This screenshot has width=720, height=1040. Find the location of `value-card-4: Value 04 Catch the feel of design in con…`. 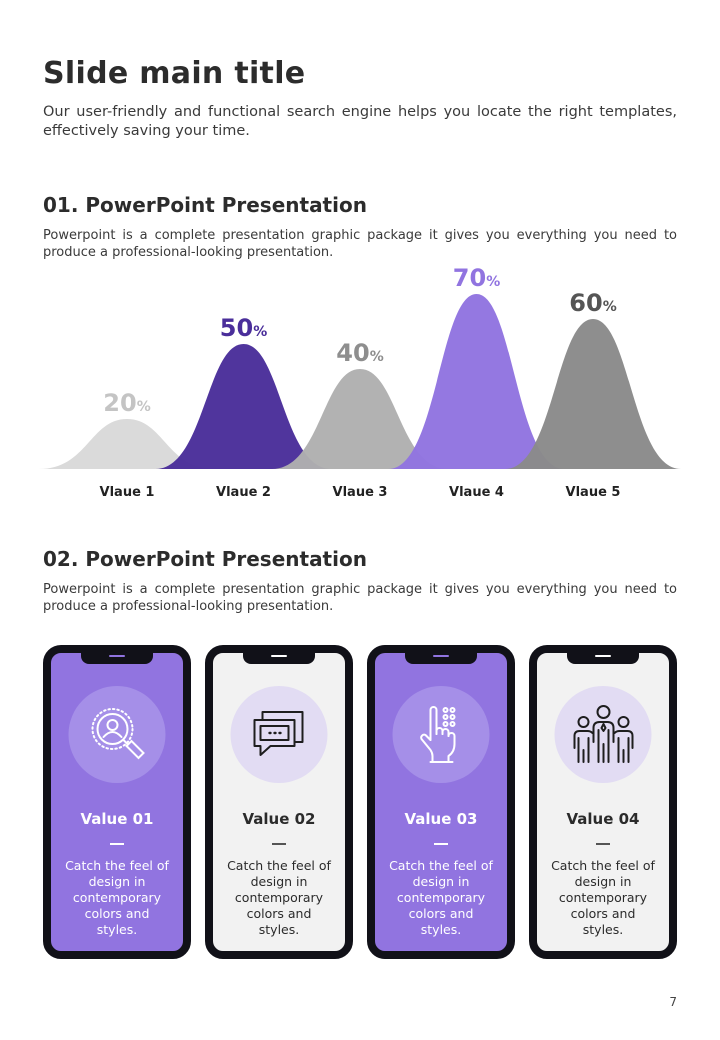

value-card-4: Value 04 Catch the feel of design in con… is located at coordinates (603, 802).